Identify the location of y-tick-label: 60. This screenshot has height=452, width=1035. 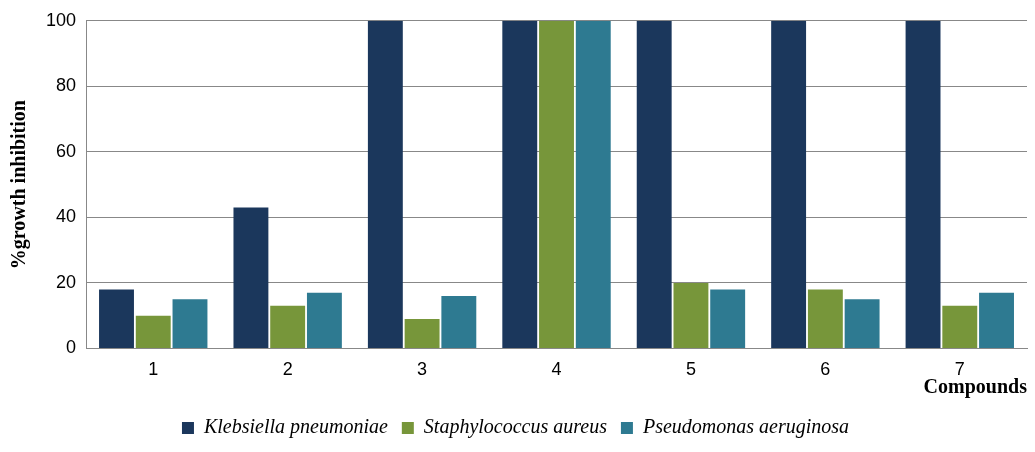
(66, 150).